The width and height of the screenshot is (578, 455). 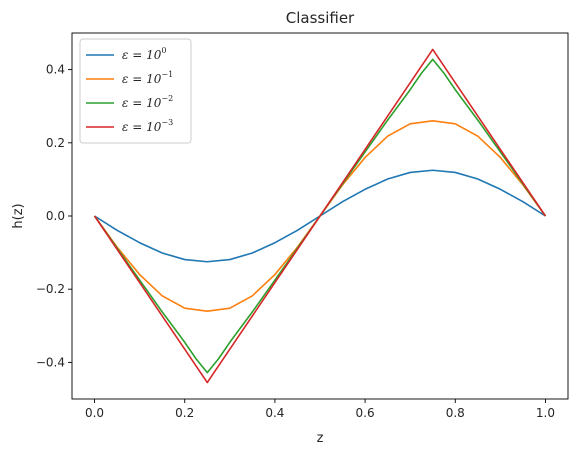 I want to click on x-tick-label: 0.2, so click(x=184, y=413).